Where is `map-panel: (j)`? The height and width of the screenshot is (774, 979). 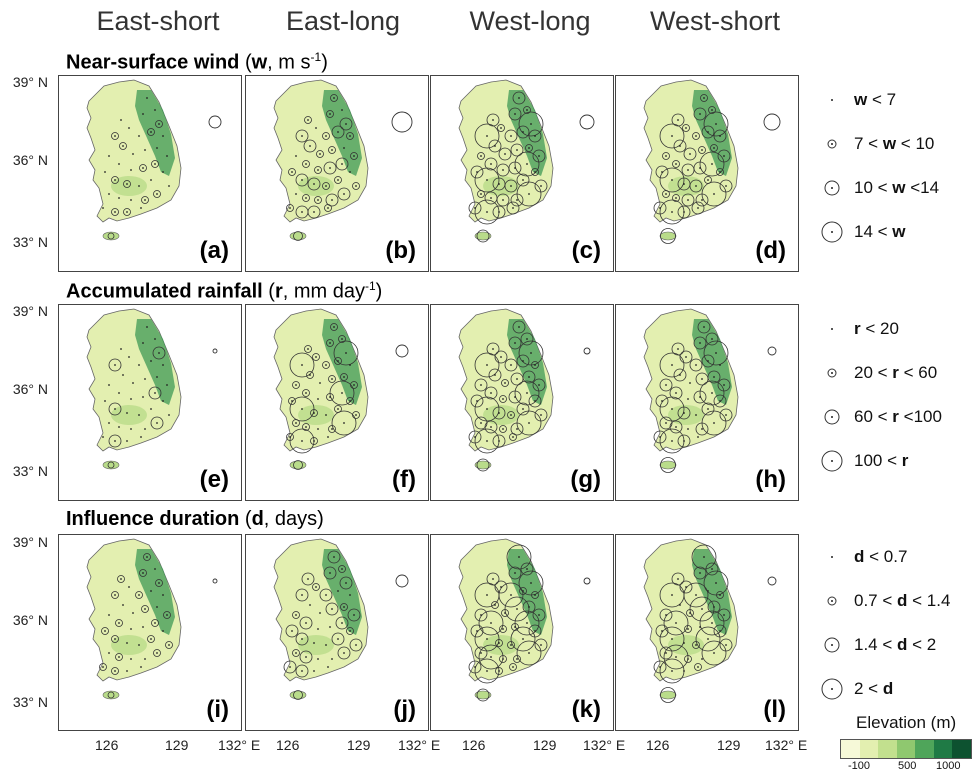 map-panel: (j) is located at coordinates (337, 632).